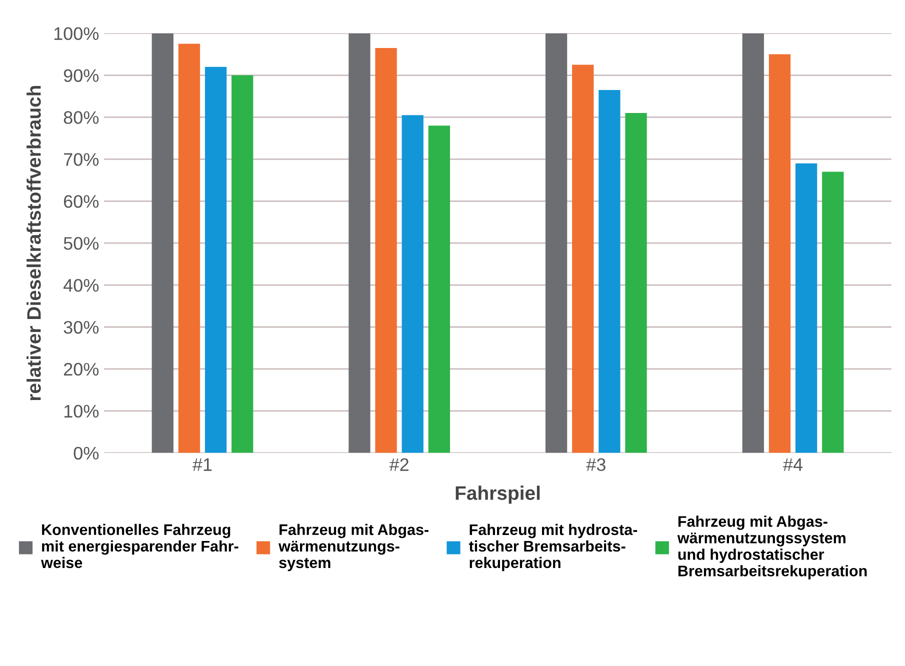 This screenshot has height=666, width=905. Describe the element at coordinates (81, 201) in the screenshot. I see `y-tick-label: 60%` at that location.